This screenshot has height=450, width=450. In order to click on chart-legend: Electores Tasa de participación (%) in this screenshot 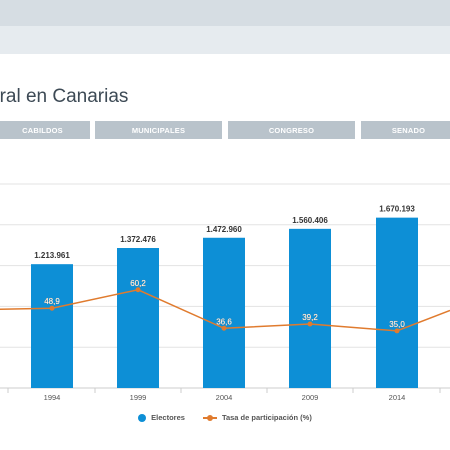, I will do `click(225, 417)`.